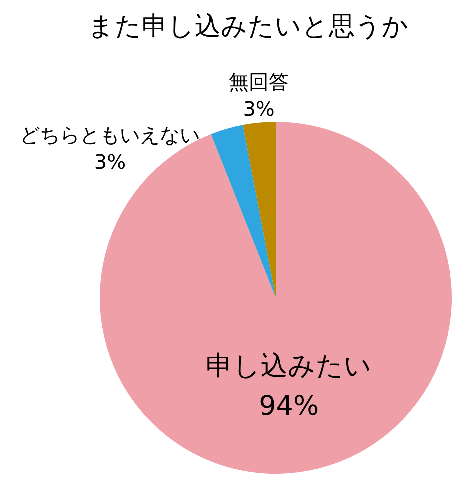 Image resolution: width=470 pixels, height=478 pixels. Describe the element at coordinates (110, 134) in the screenshot. I see `slice-label: どちらともいえない` at that location.